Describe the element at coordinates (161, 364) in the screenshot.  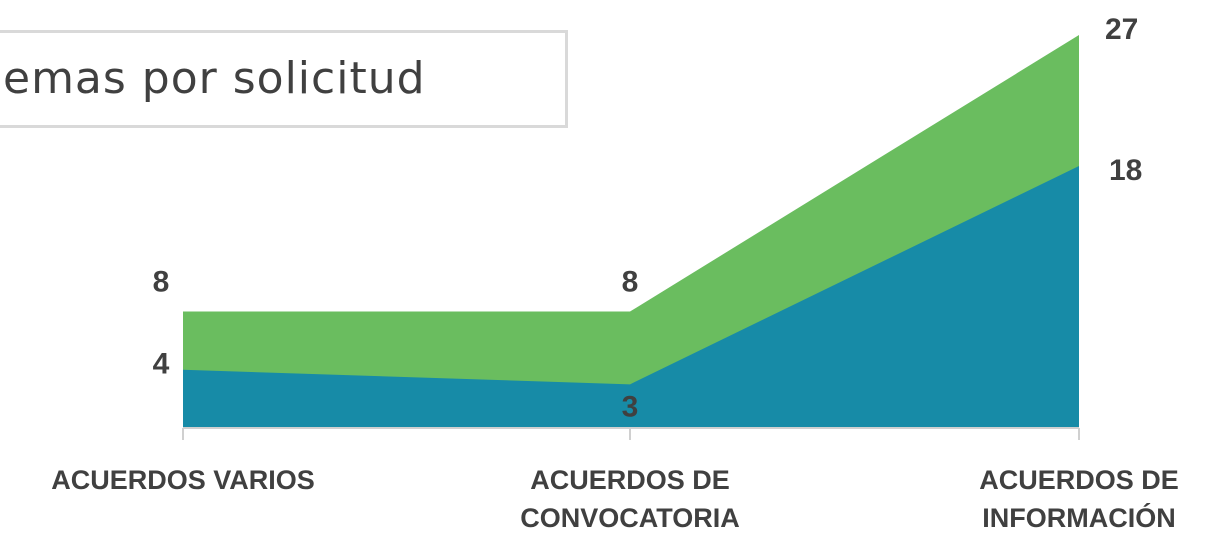
I see `data-label: 4` at that location.